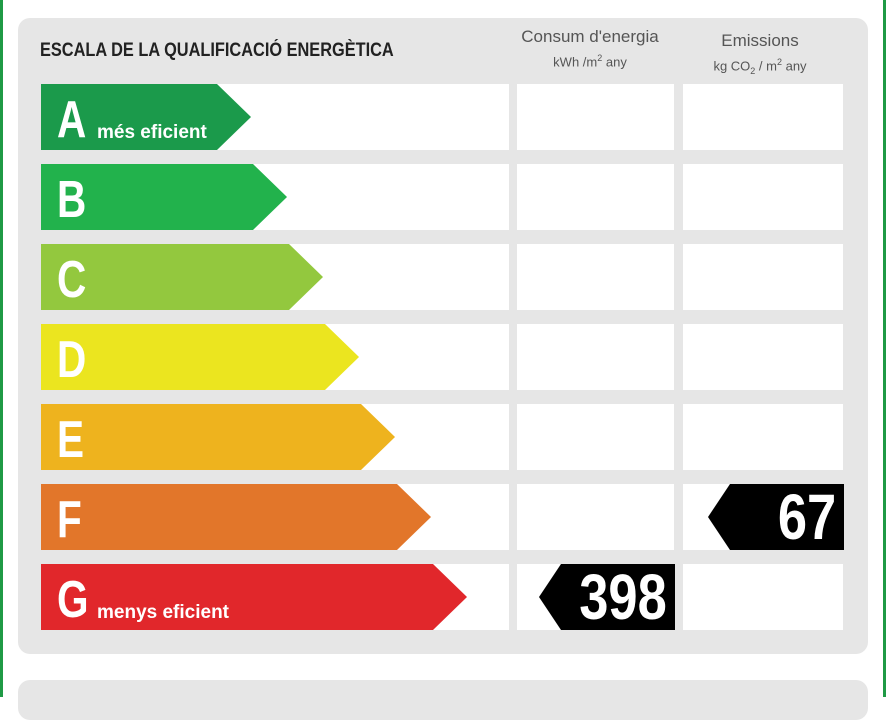 Image resolution: width=886 pixels, height=720 pixels. What do you see at coordinates (760, 53) in the screenshot?
I see `emissions-column-header: Emissions kg CO2 / m2 any` at bounding box center [760, 53].